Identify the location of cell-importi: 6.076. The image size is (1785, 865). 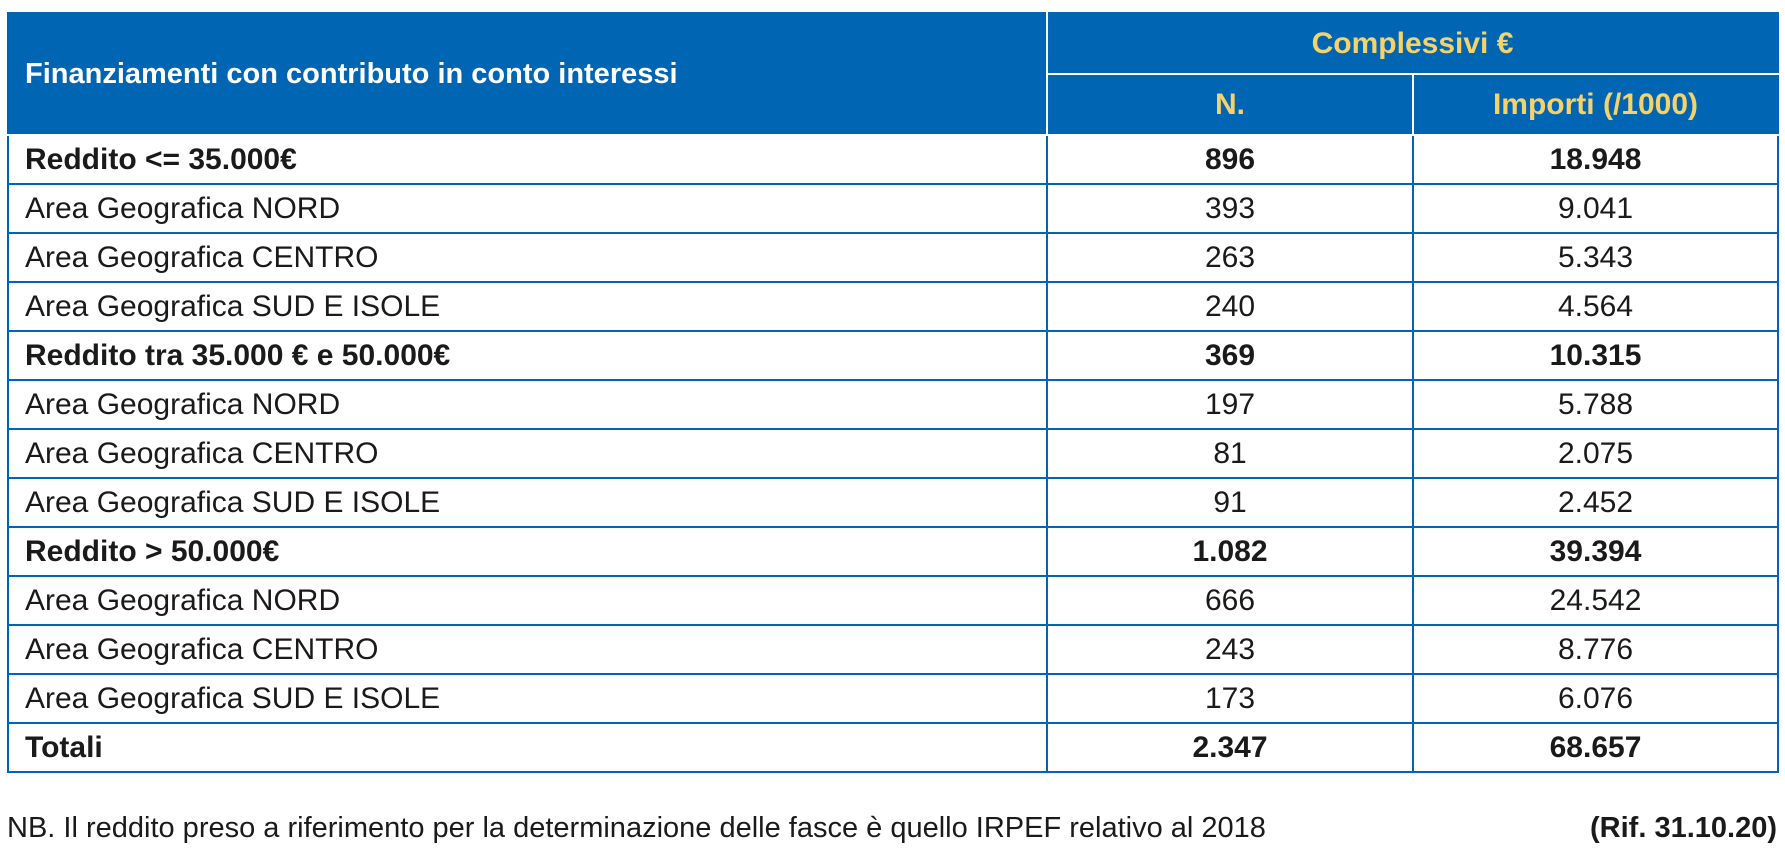
(1595, 698).